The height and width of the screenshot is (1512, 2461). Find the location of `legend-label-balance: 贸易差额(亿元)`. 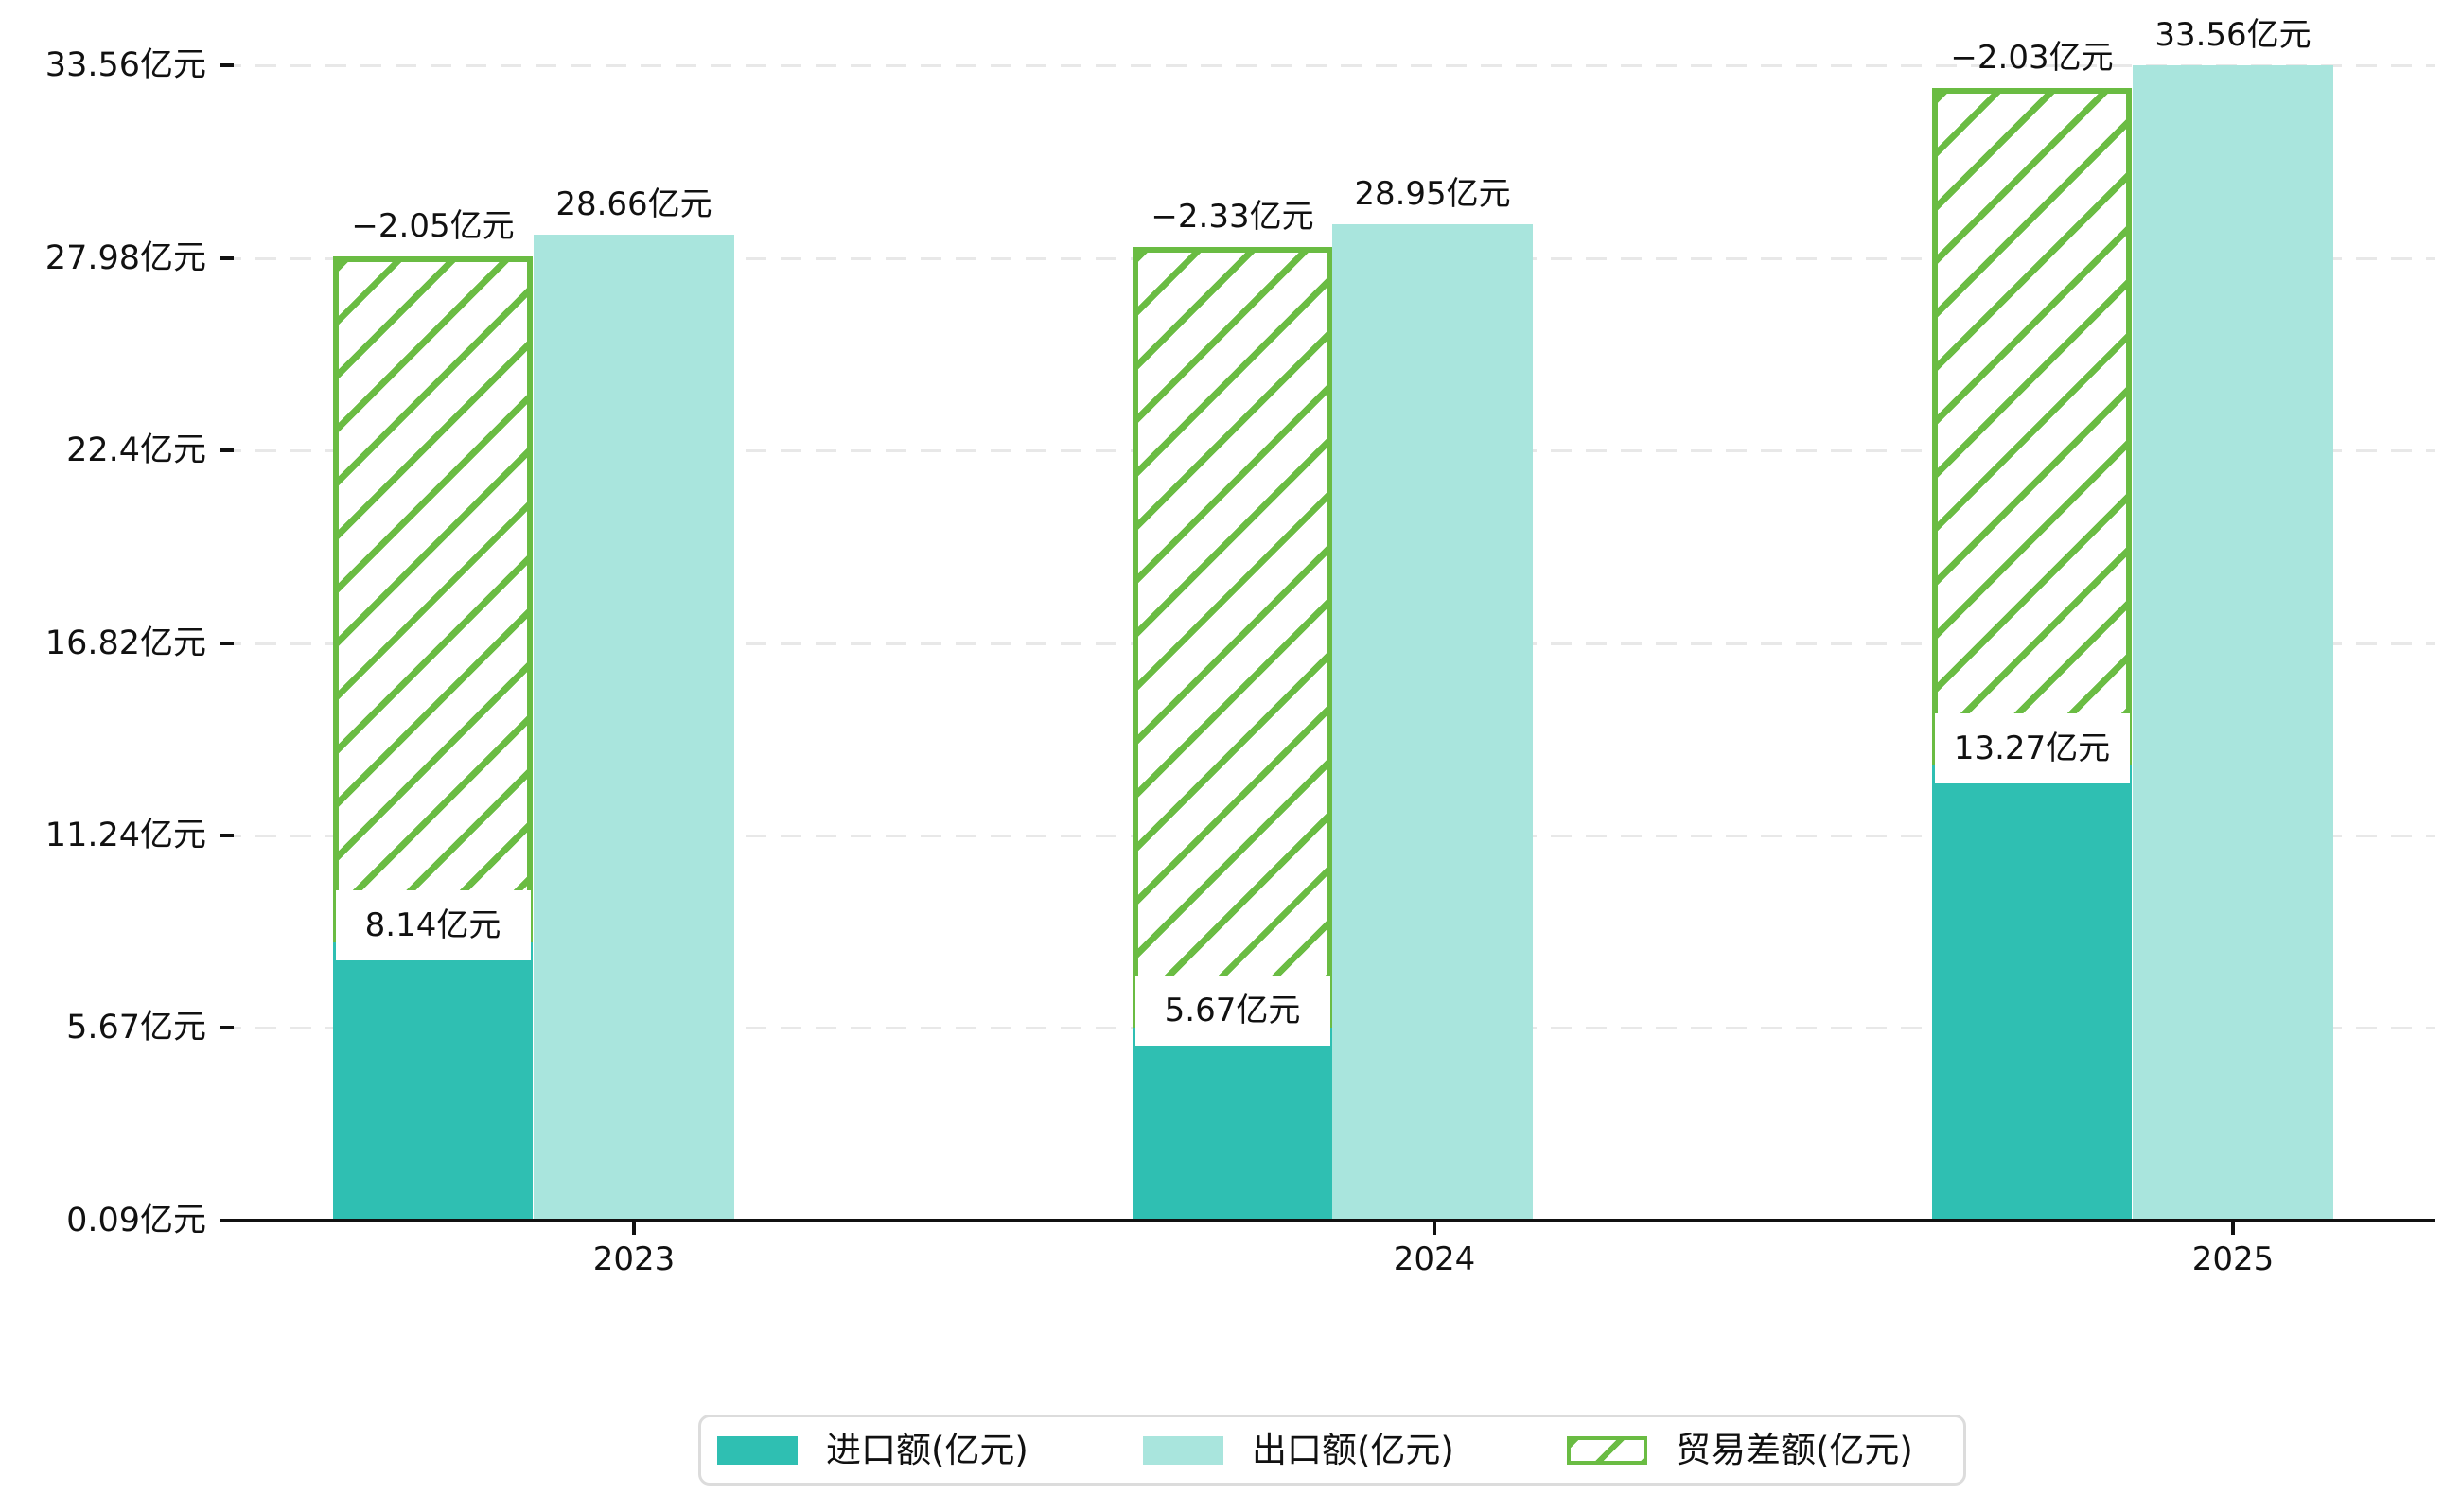

legend-label-balance: 贸易差额(亿元) is located at coordinates (1794, 1449).